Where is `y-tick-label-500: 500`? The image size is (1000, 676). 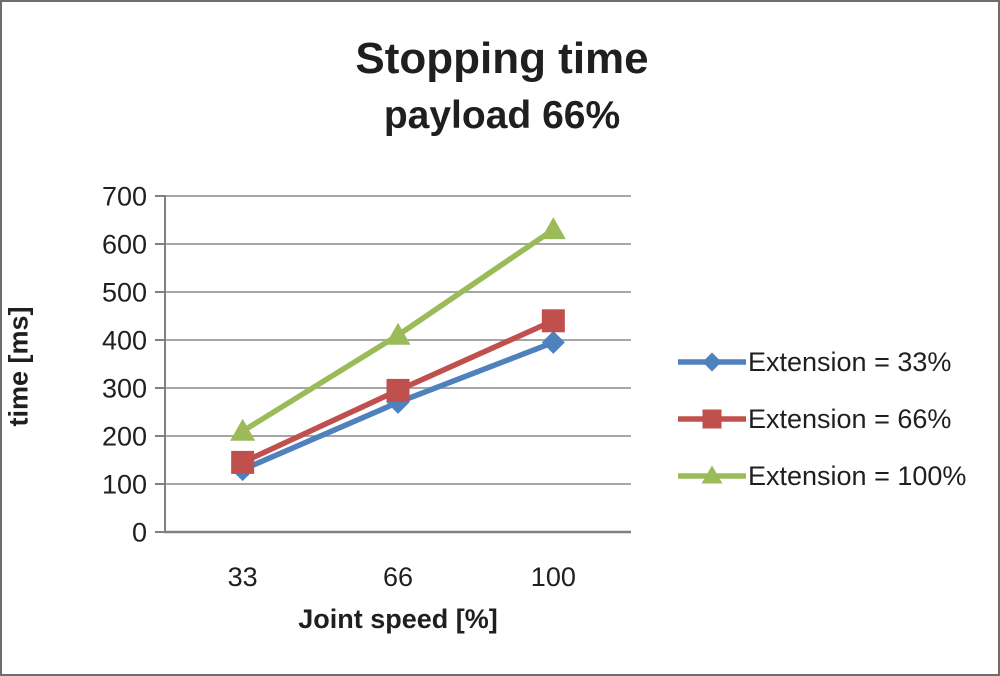
y-tick-label-500: 500 is located at coordinates (124, 293).